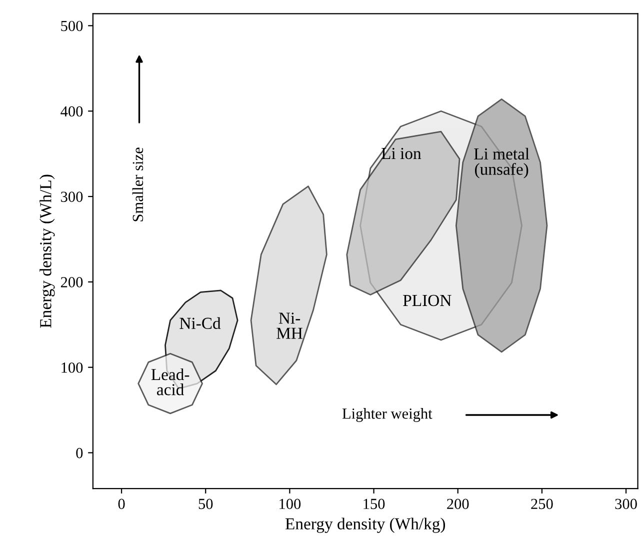 The width and height of the screenshot is (641, 549). I want to click on x-tick-label: 150, so click(374, 504).